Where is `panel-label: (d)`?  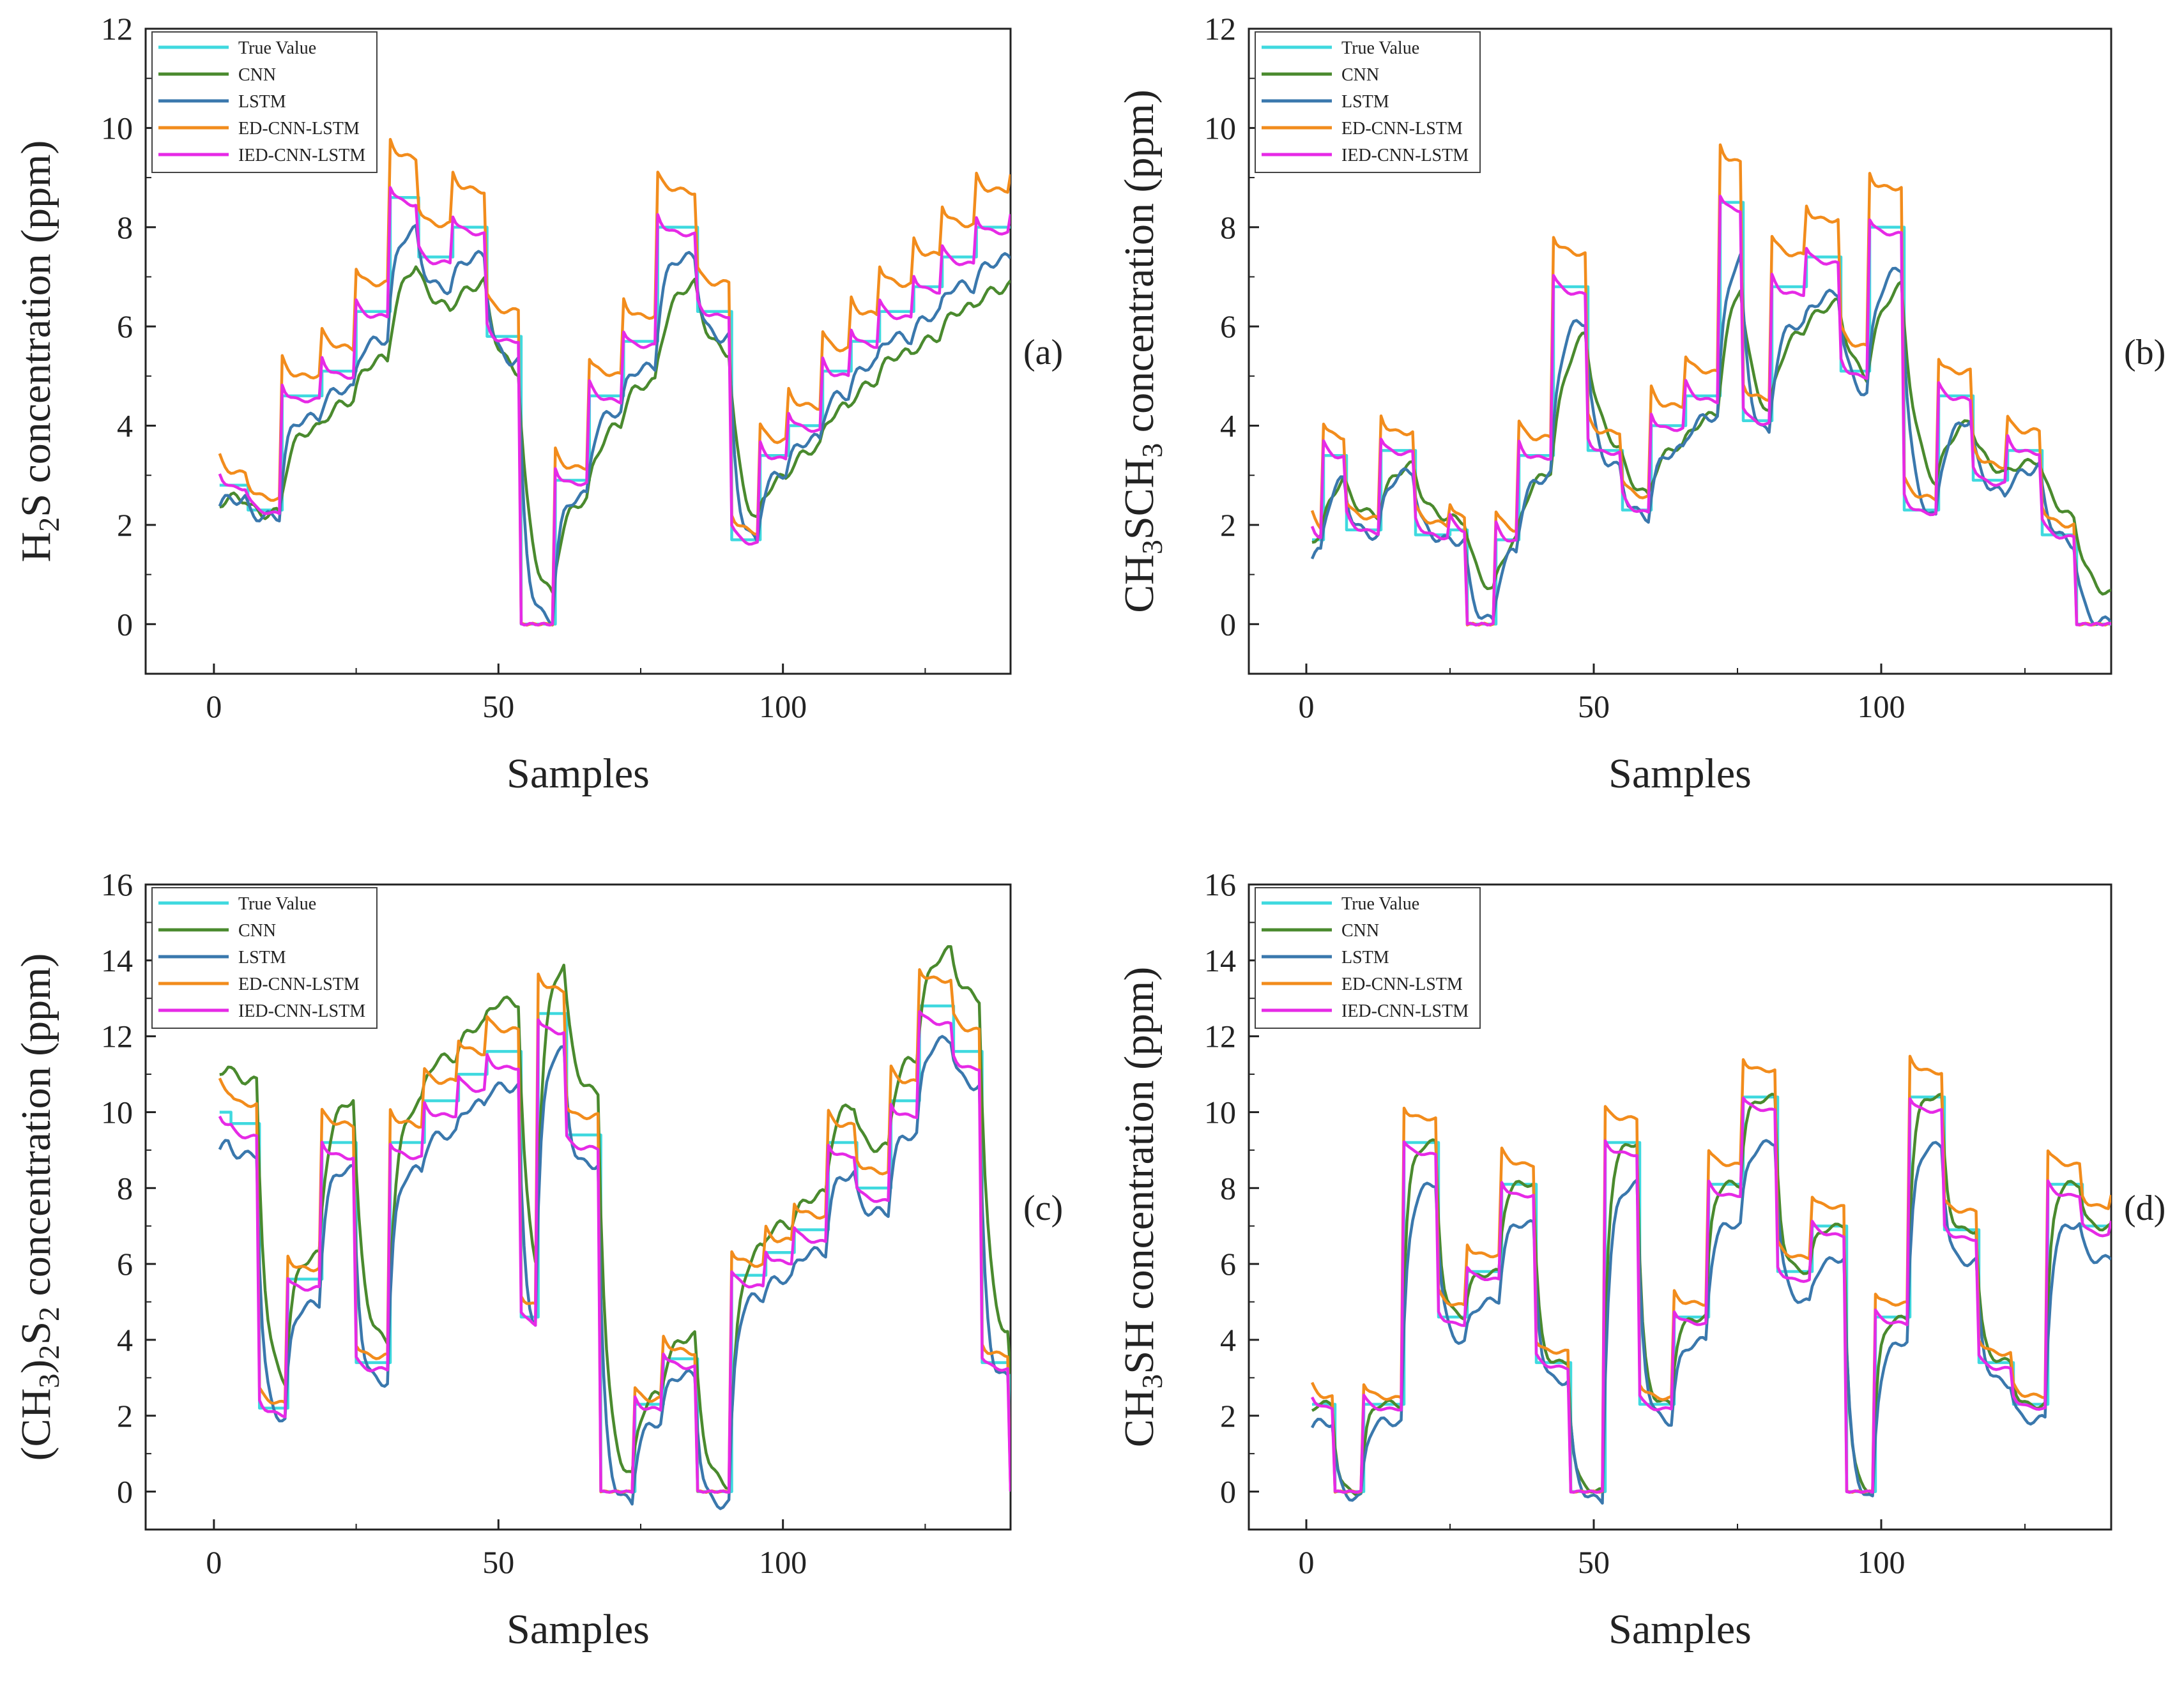 panel-label: (d) is located at coordinates (2144, 1208).